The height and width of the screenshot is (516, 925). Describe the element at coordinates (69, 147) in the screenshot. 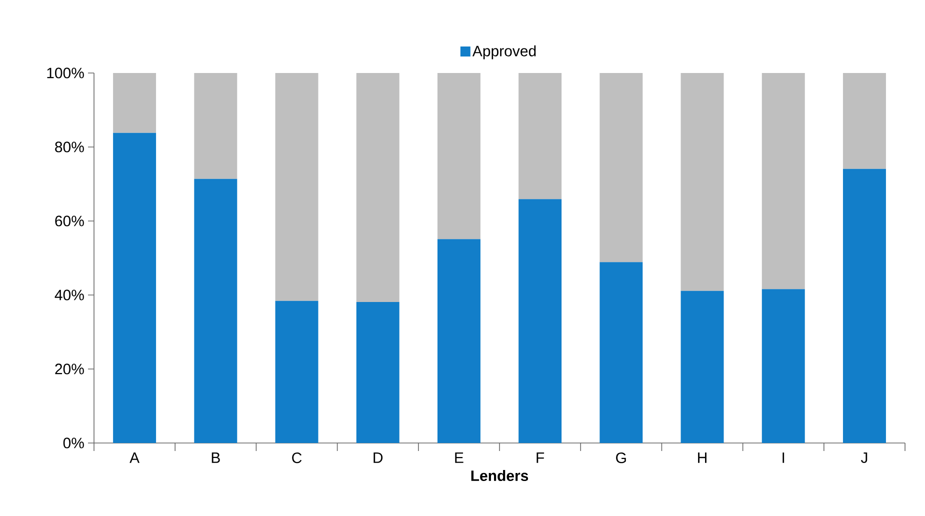

I see `y-tick-label: 80%` at that location.